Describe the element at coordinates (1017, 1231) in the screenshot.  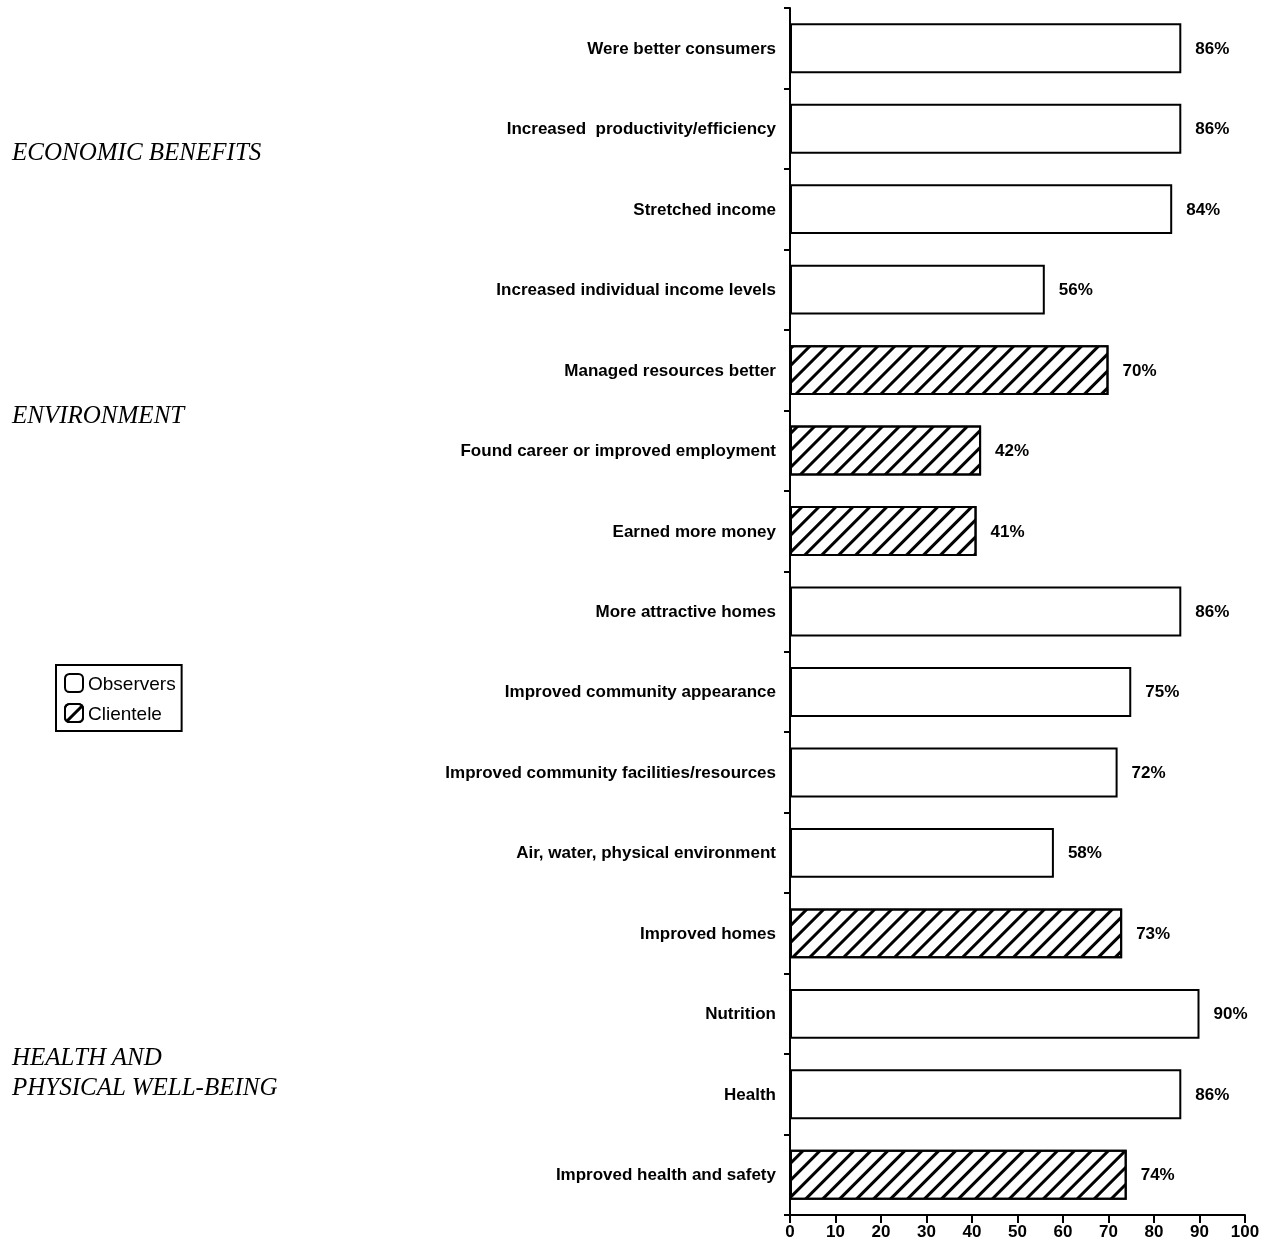
I see `x-tick-label: 50` at that location.